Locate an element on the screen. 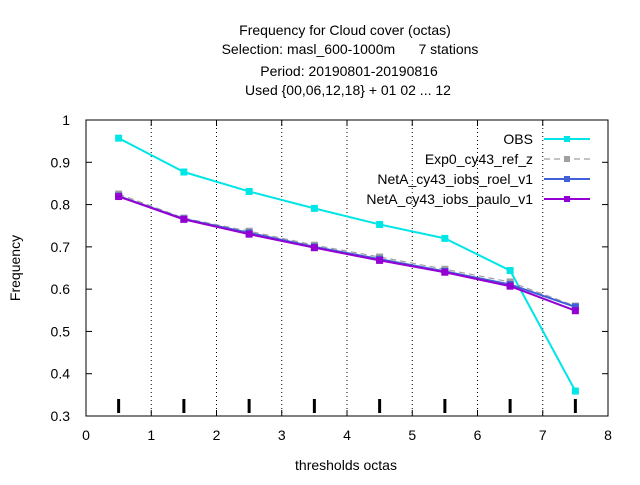 This screenshot has height=485, width=640. legend-entry-2: Exp0_cy43_ref_z is located at coordinates (507, 159).